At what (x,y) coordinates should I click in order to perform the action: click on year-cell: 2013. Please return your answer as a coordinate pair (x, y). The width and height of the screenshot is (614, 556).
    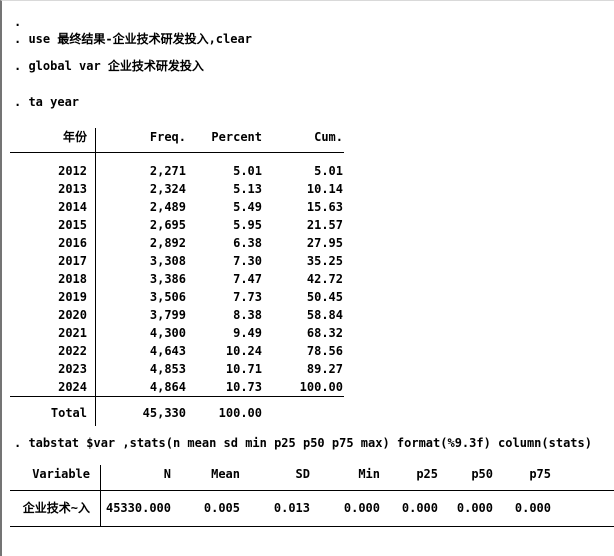
    Looking at the image, I should click on (72, 189).